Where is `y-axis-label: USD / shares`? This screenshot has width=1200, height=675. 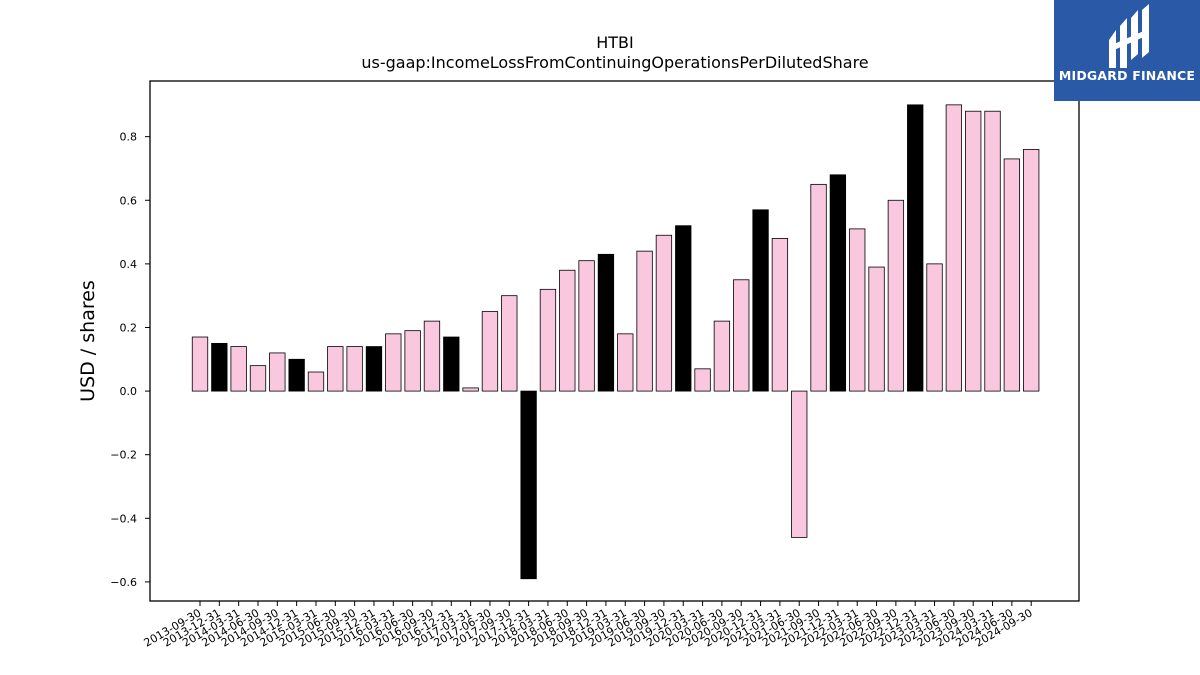 y-axis-label: USD / shares is located at coordinates (88, 341).